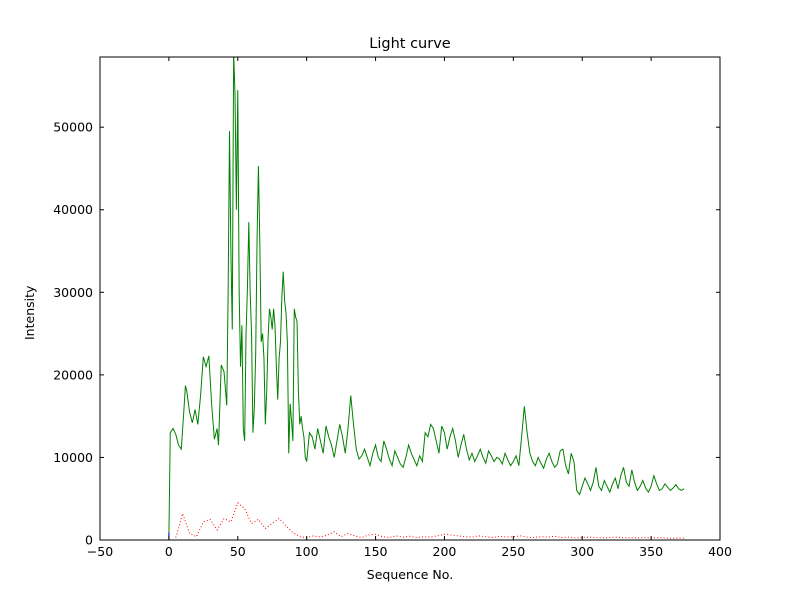 Image resolution: width=800 pixels, height=600 pixels. I want to click on x-tick-label: 100, so click(307, 551).